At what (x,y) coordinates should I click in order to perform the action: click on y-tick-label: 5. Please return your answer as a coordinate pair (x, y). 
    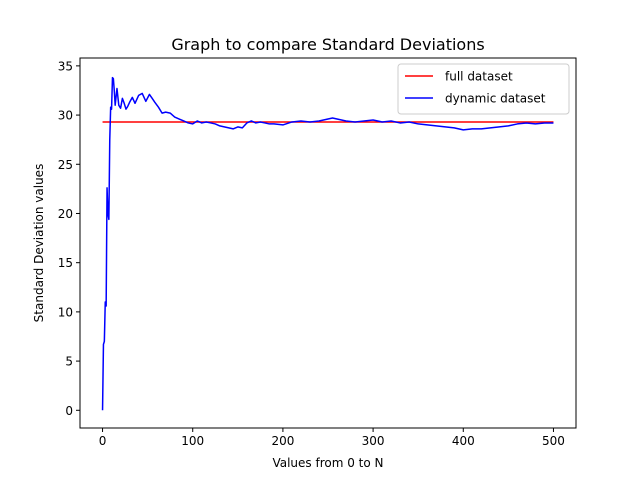
    Looking at the image, I should click on (69, 362).